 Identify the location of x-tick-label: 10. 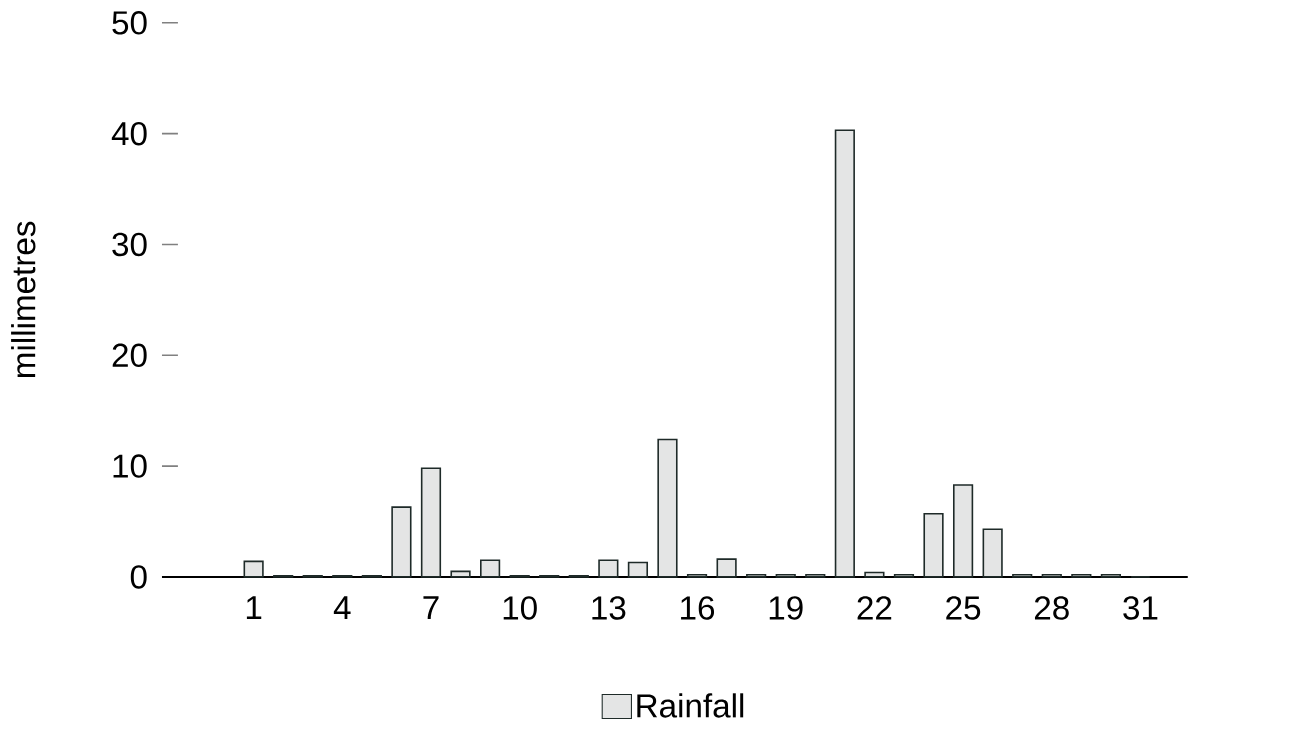
(520, 608).